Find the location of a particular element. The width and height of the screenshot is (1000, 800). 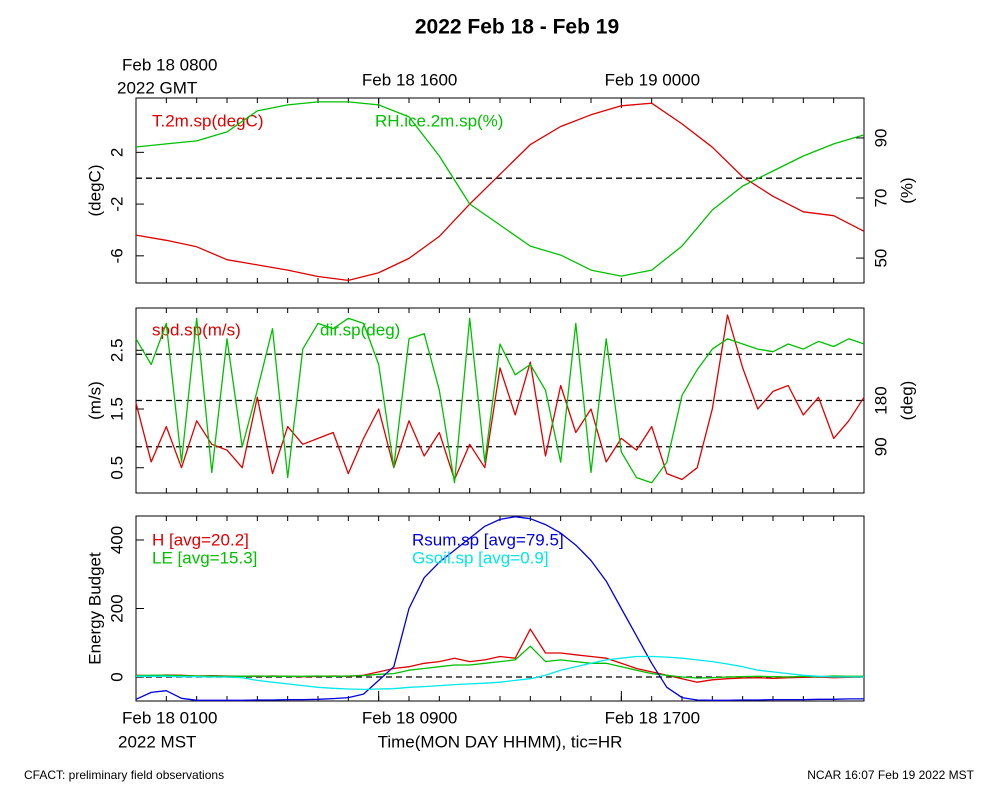

legend-label: dir.sp(deg) is located at coordinates (360, 329).